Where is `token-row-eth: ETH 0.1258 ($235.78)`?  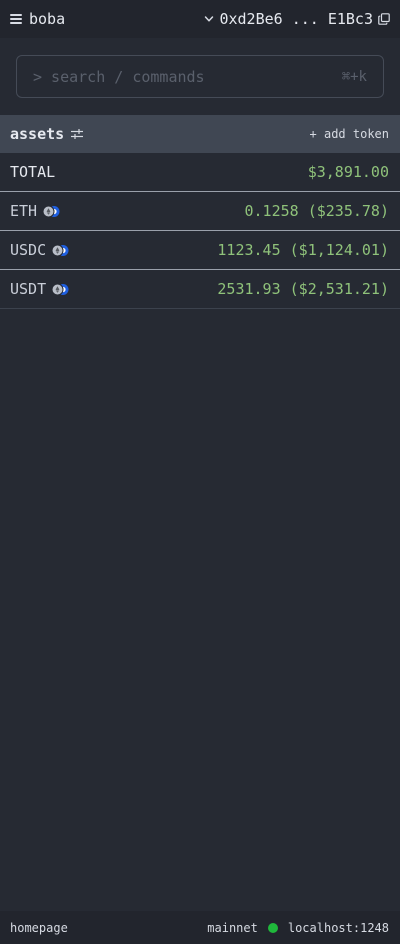
token-row-eth: ETH 0.1258 ($235.78) is located at coordinates (200, 211).